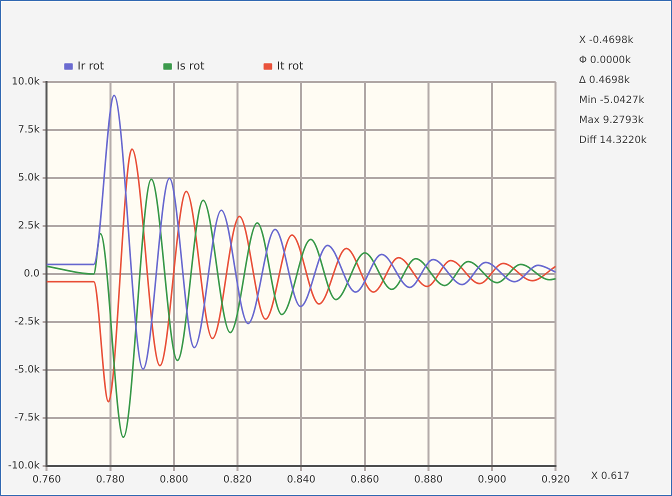 This screenshot has width=672, height=496. Describe the element at coordinates (174, 480) in the screenshot. I see `x-tick-label: 0.800` at that location.